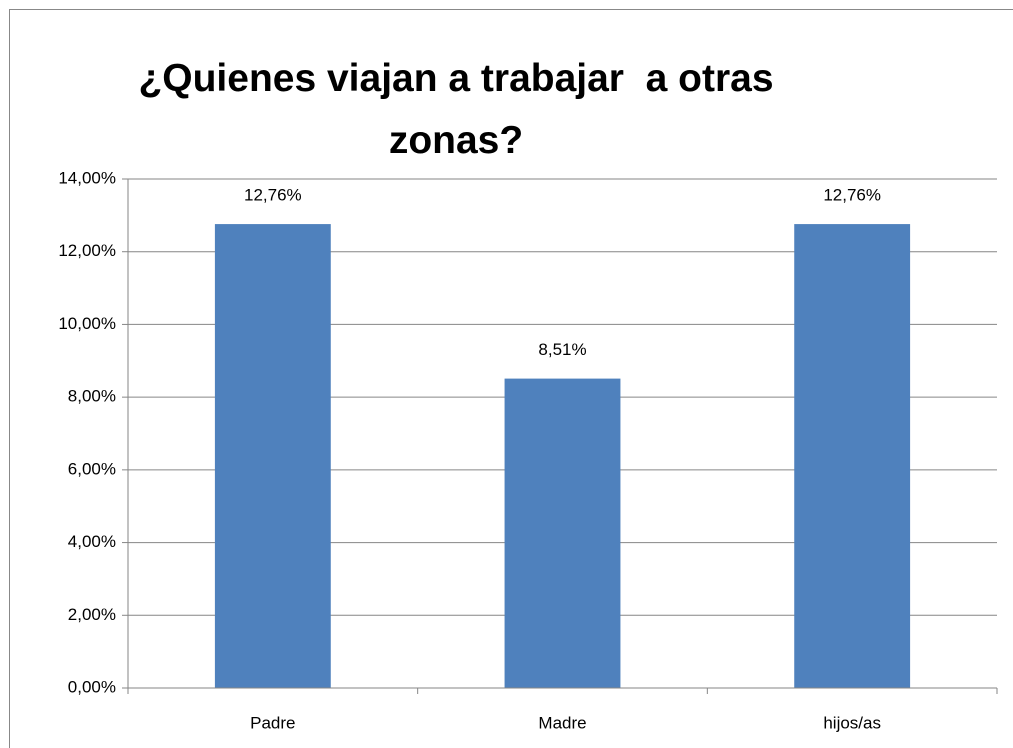 The image size is (1013, 748). What do you see at coordinates (92, 396) in the screenshot?
I see `y-tick-label: 8,00%` at bounding box center [92, 396].